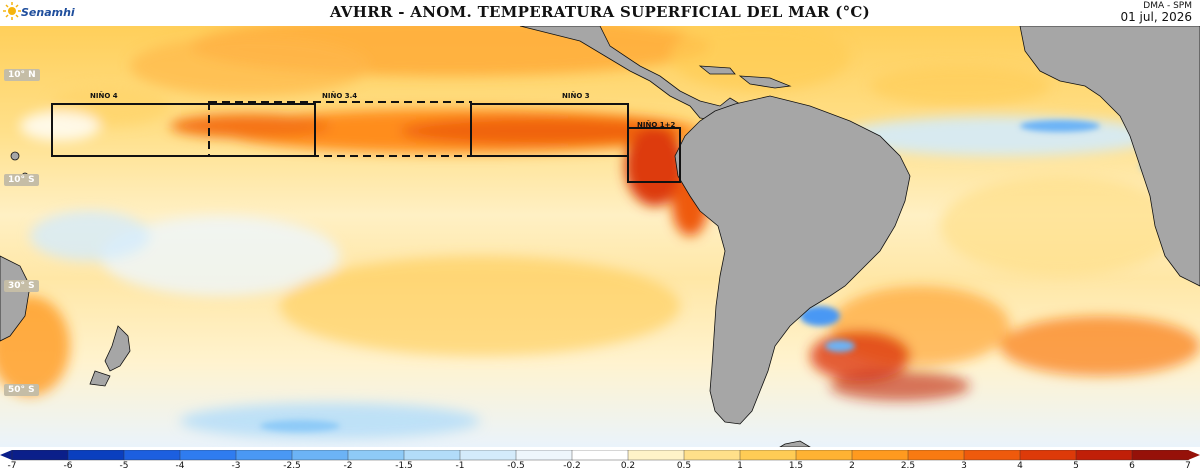  I want to click on colorbar-tick-label: 6, so click(1132, 466).